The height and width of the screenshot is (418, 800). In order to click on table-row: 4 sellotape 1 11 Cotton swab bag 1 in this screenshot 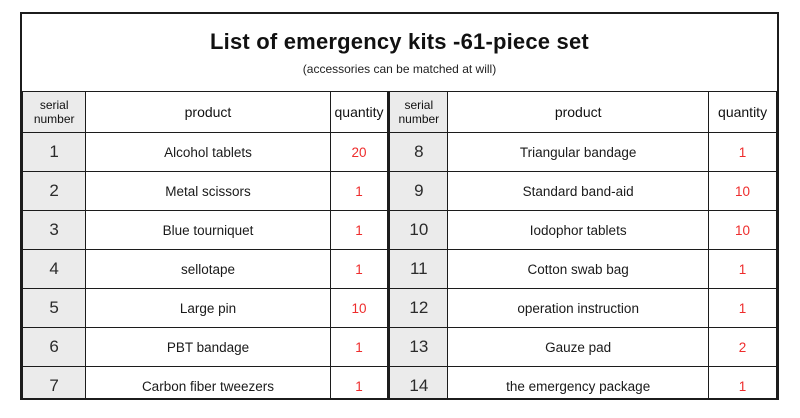, I will do `click(399, 269)`.